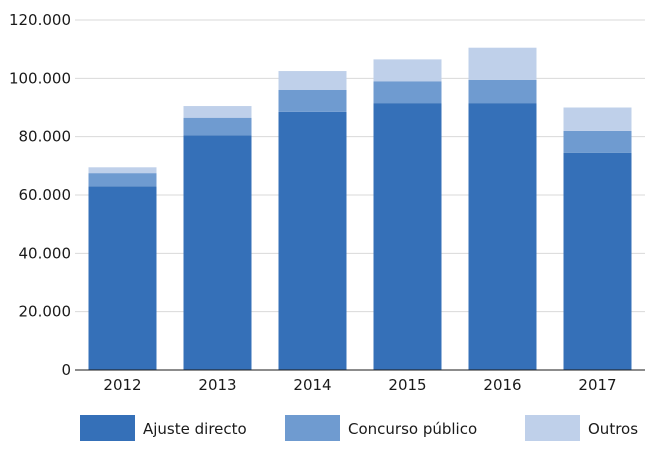 The image size is (650, 450). What do you see at coordinates (412, 429) in the screenshot?
I see `legend-label: Concurso público` at bounding box center [412, 429].